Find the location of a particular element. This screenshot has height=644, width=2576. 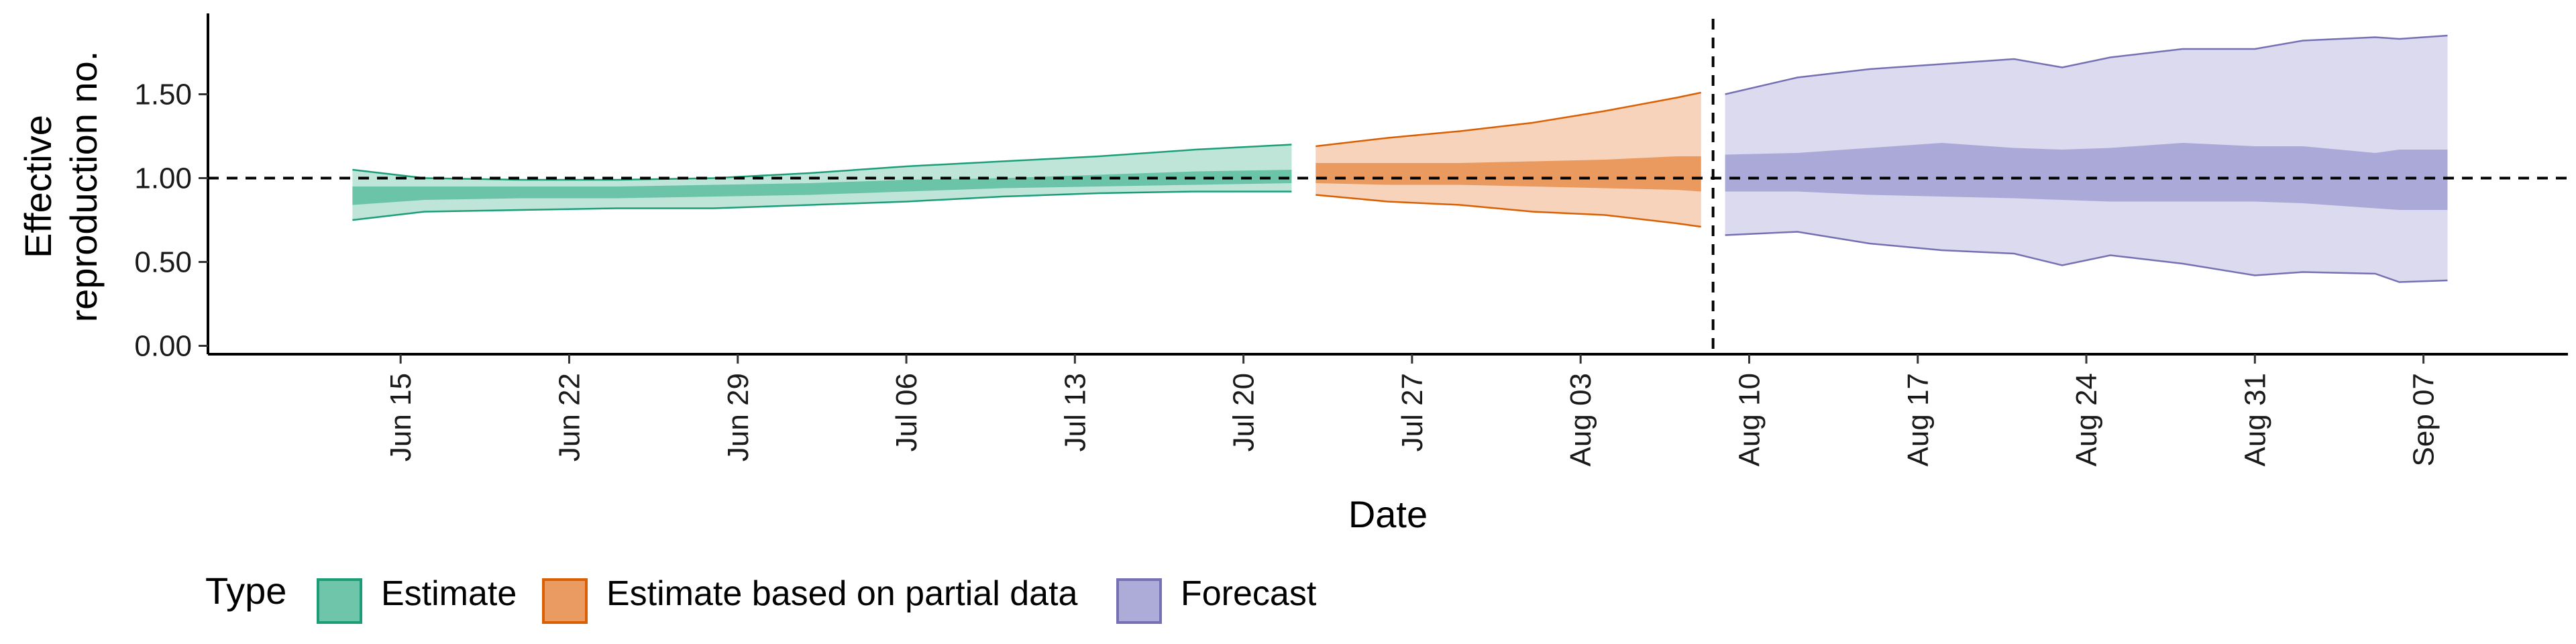

x-tick-label: Jul 27 is located at coordinates (1412, 412).